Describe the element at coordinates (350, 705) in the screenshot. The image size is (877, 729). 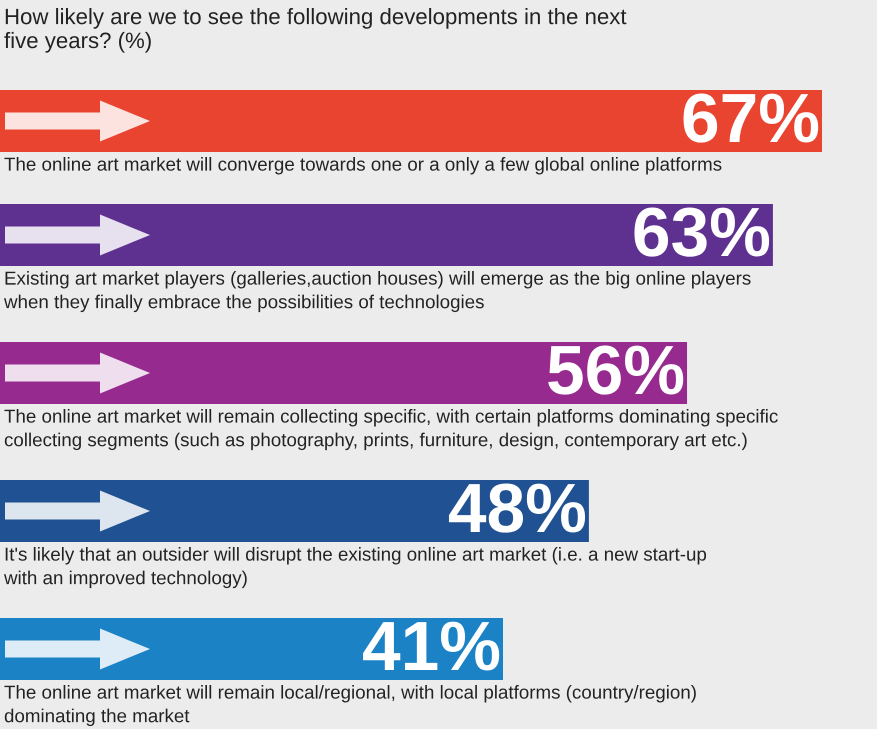
I see `y-tick-label: The online art market will remain local/regional, with local platforms (country/region) dominating the market` at that location.